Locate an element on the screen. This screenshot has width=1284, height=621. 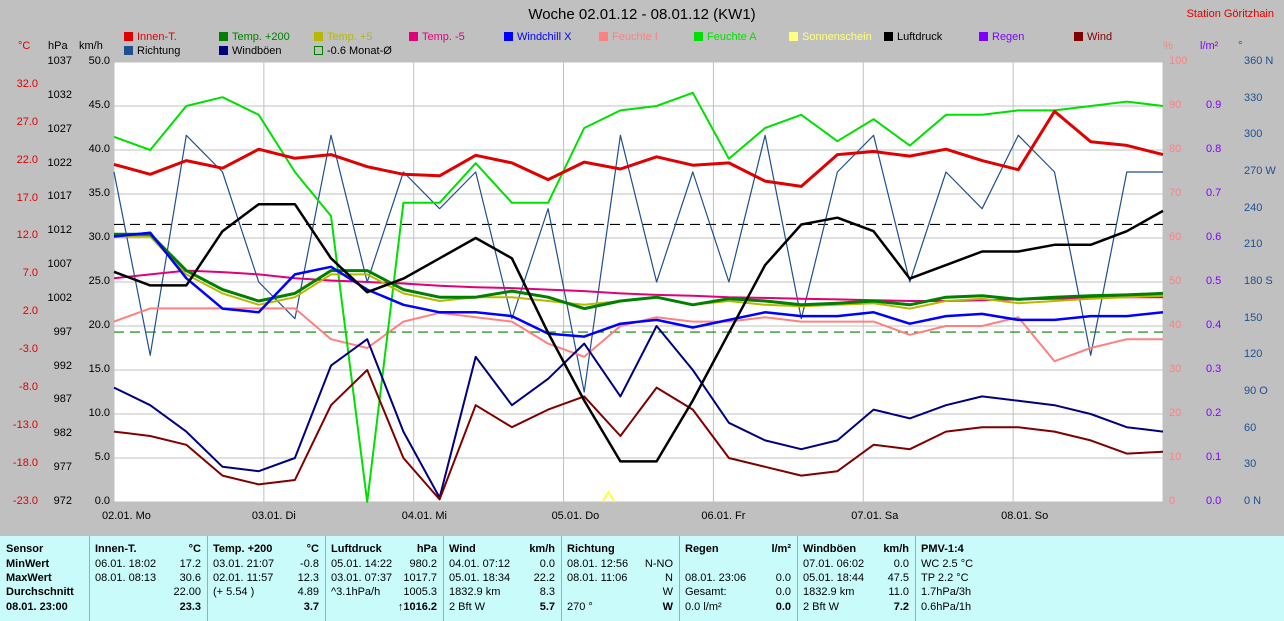
tick-label-day: 02.01. Mo is located at coordinates (126, 516).